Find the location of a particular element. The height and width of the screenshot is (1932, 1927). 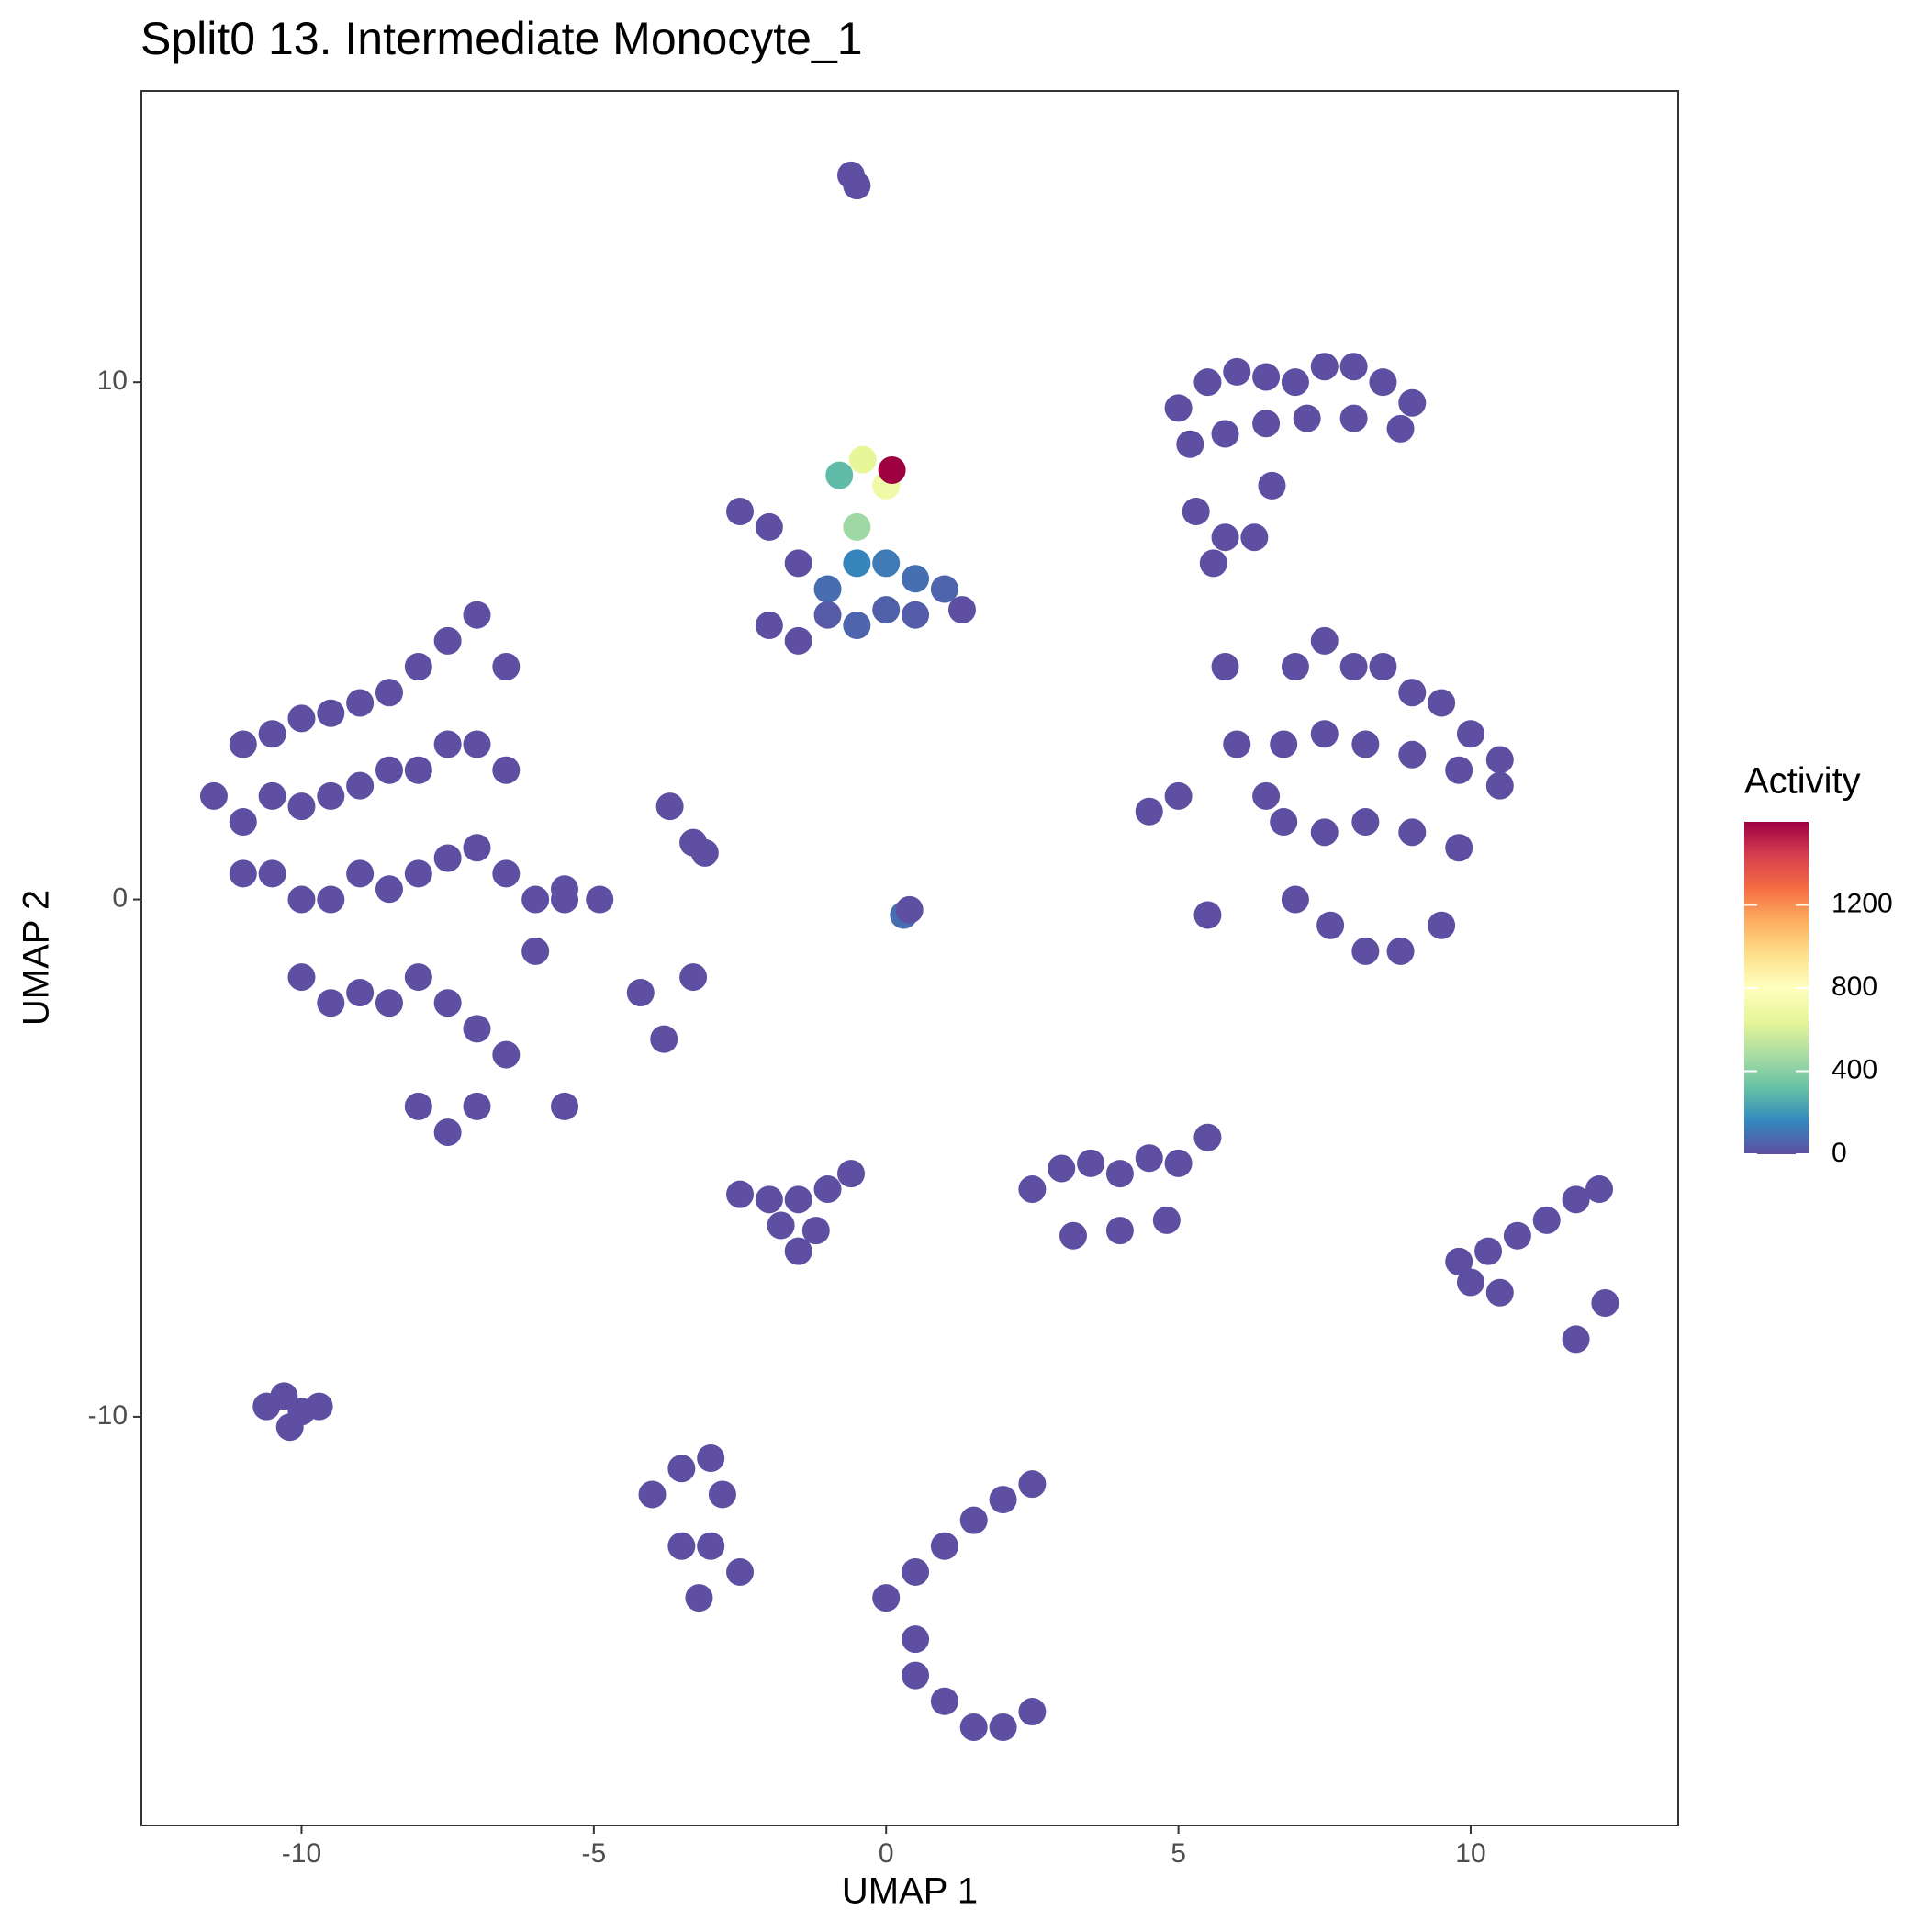

chart-title: Split0 13. Intermediate Monocyte_1 is located at coordinates (502, 38).